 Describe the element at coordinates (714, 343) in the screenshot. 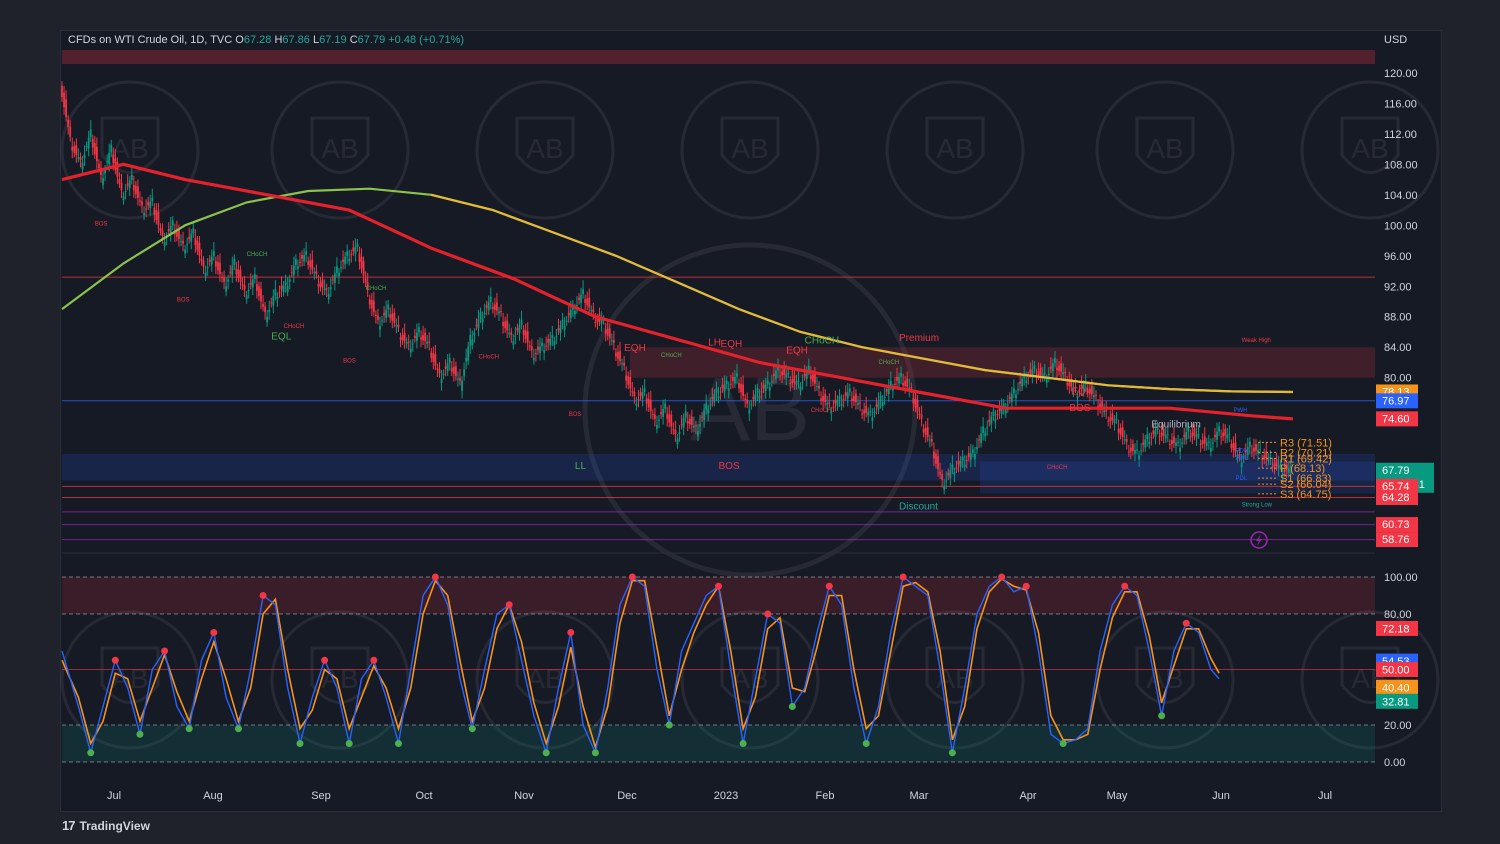

I see `annotation-label: LH` at that location.